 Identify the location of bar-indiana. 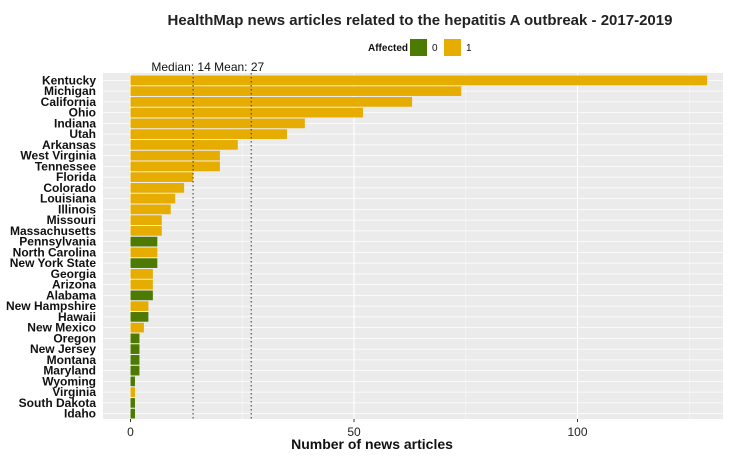
(217, 123).